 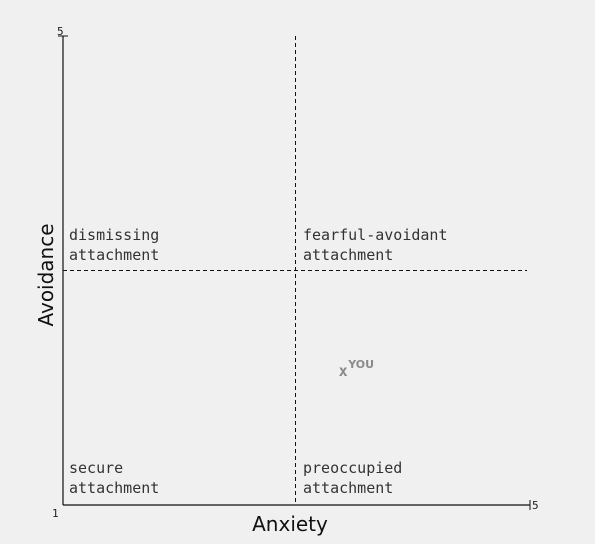 I want to click on quadrant-line: preoccupied, so click(x=352, y=468).